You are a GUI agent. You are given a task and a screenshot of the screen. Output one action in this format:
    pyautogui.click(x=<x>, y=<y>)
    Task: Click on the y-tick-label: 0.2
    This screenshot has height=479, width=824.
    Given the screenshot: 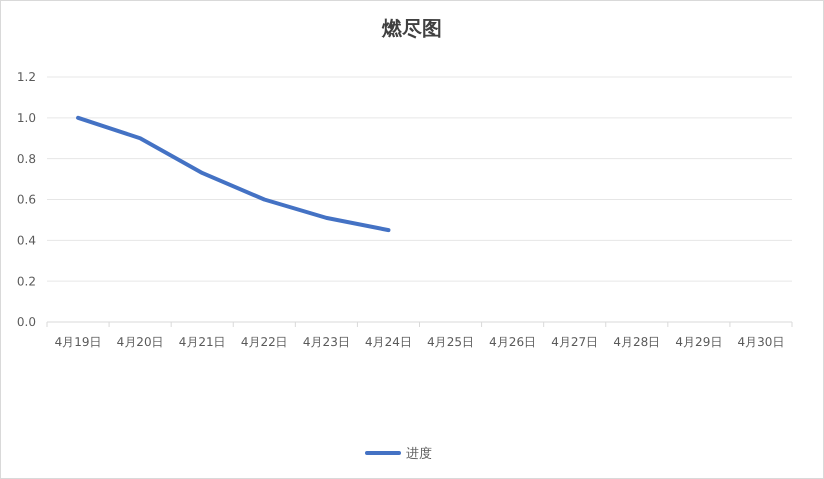 What is the action you would take?
    pyautogui.click(x=26, y=281)
    